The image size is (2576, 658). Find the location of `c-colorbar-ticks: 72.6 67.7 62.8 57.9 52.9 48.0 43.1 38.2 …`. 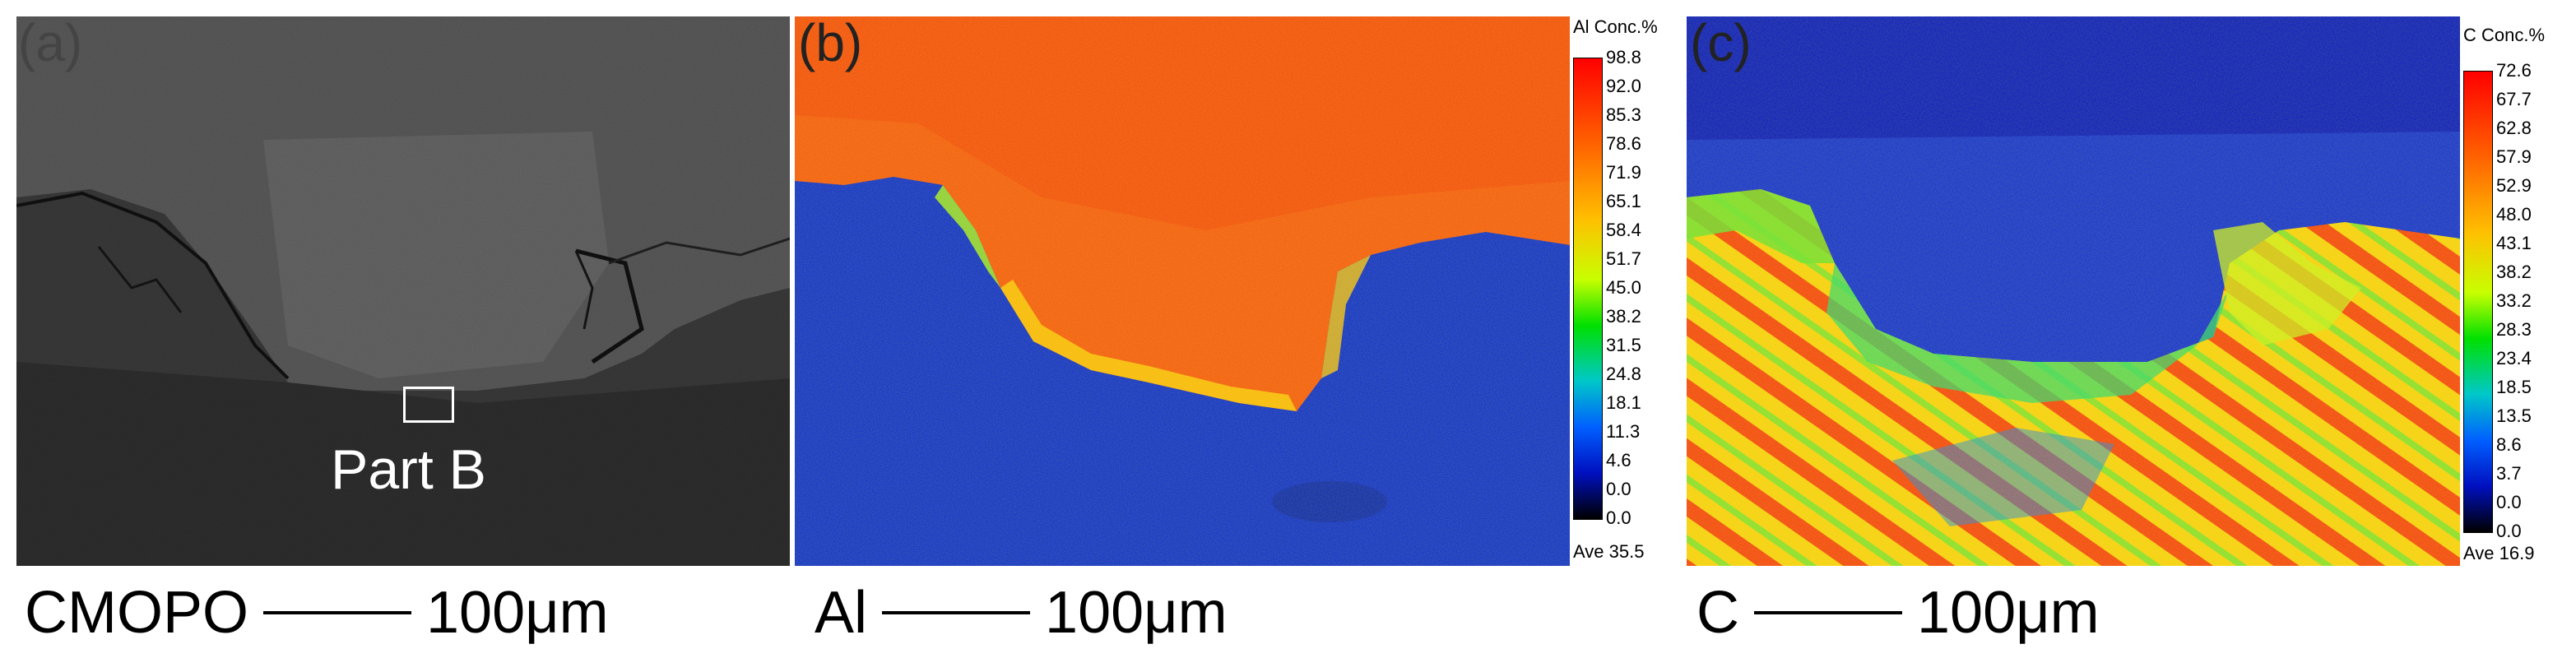

c-colorbar-ticks: 72.6 67.7 62.8 57.9 52.9 48.0 43.1 38.2 … is located at coordinates (2521, 300).